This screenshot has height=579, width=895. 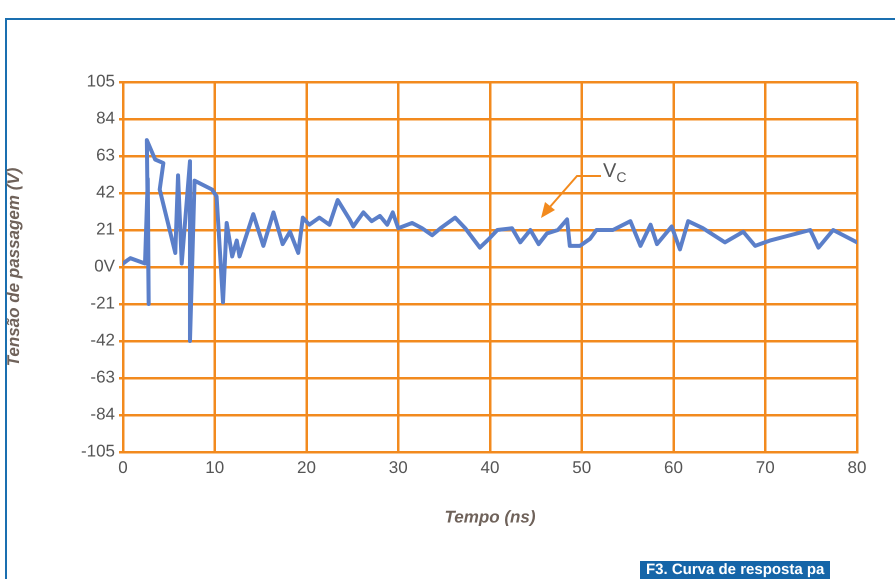 What do you see at coordinates (306, 467) in the screenshot?
I see `x-tick-label: 20` at bounding box center [306, 467].